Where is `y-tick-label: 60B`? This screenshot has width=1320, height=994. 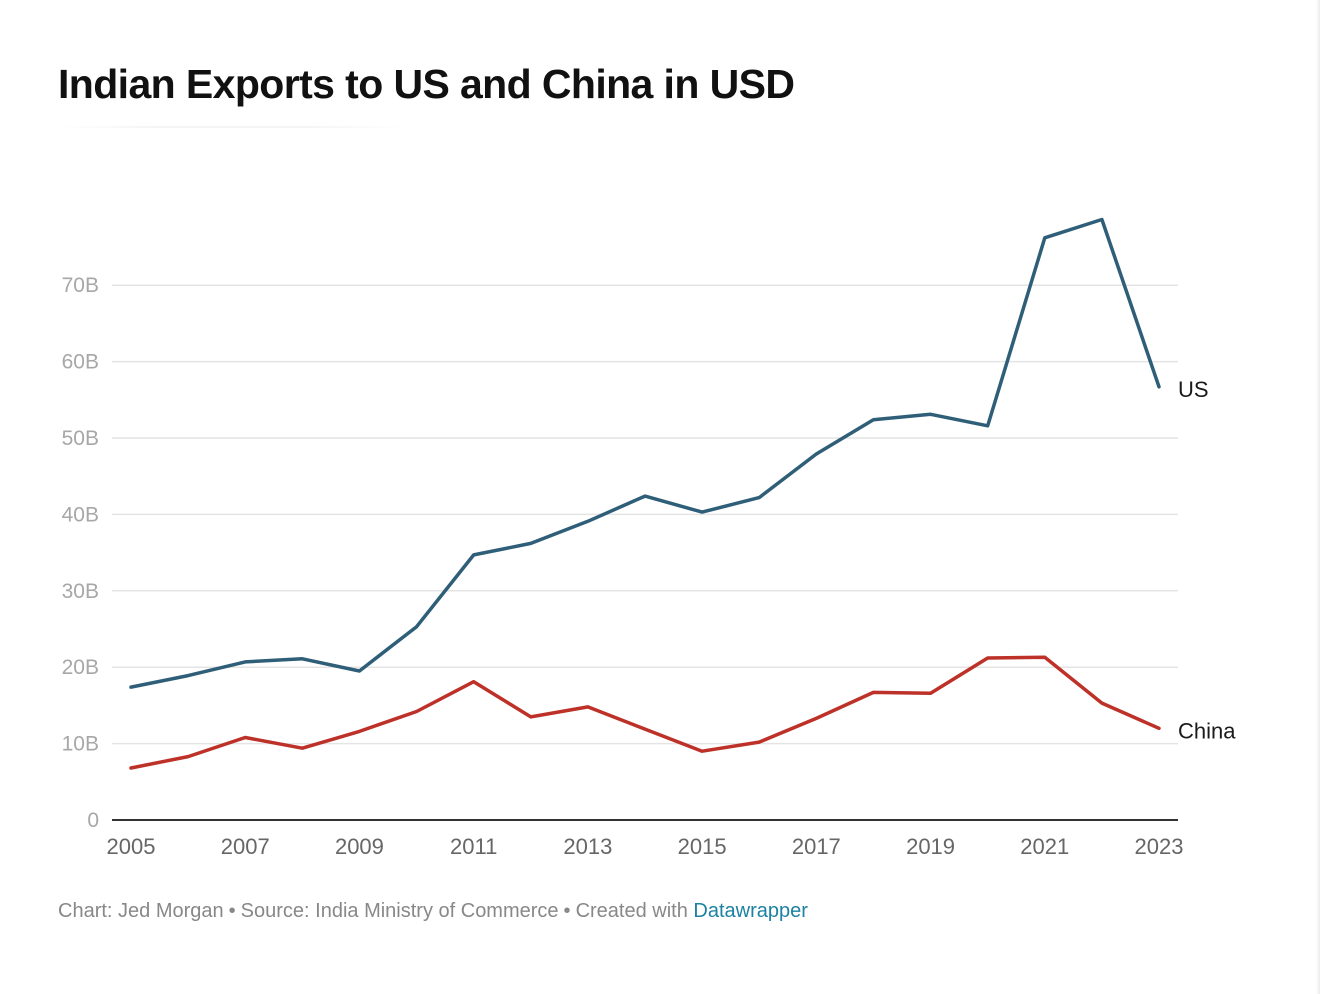
y-tick-label: 60B is located at coordinates (80, 362).